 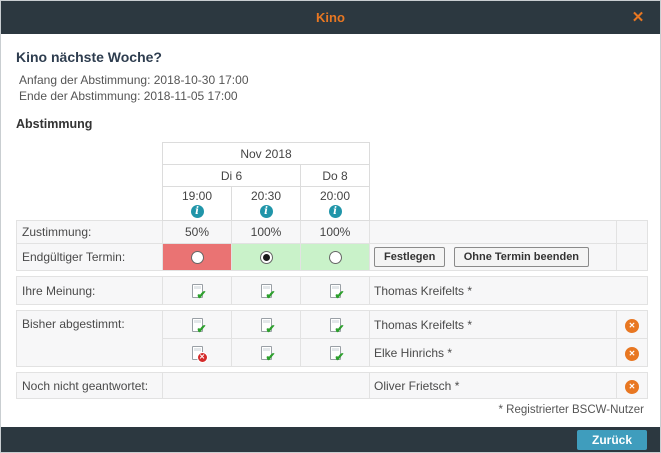 What do you see at coordinates (335, 196) in the screenshot?
I see `time-label: 20:00` at bounding box center [335, 196].